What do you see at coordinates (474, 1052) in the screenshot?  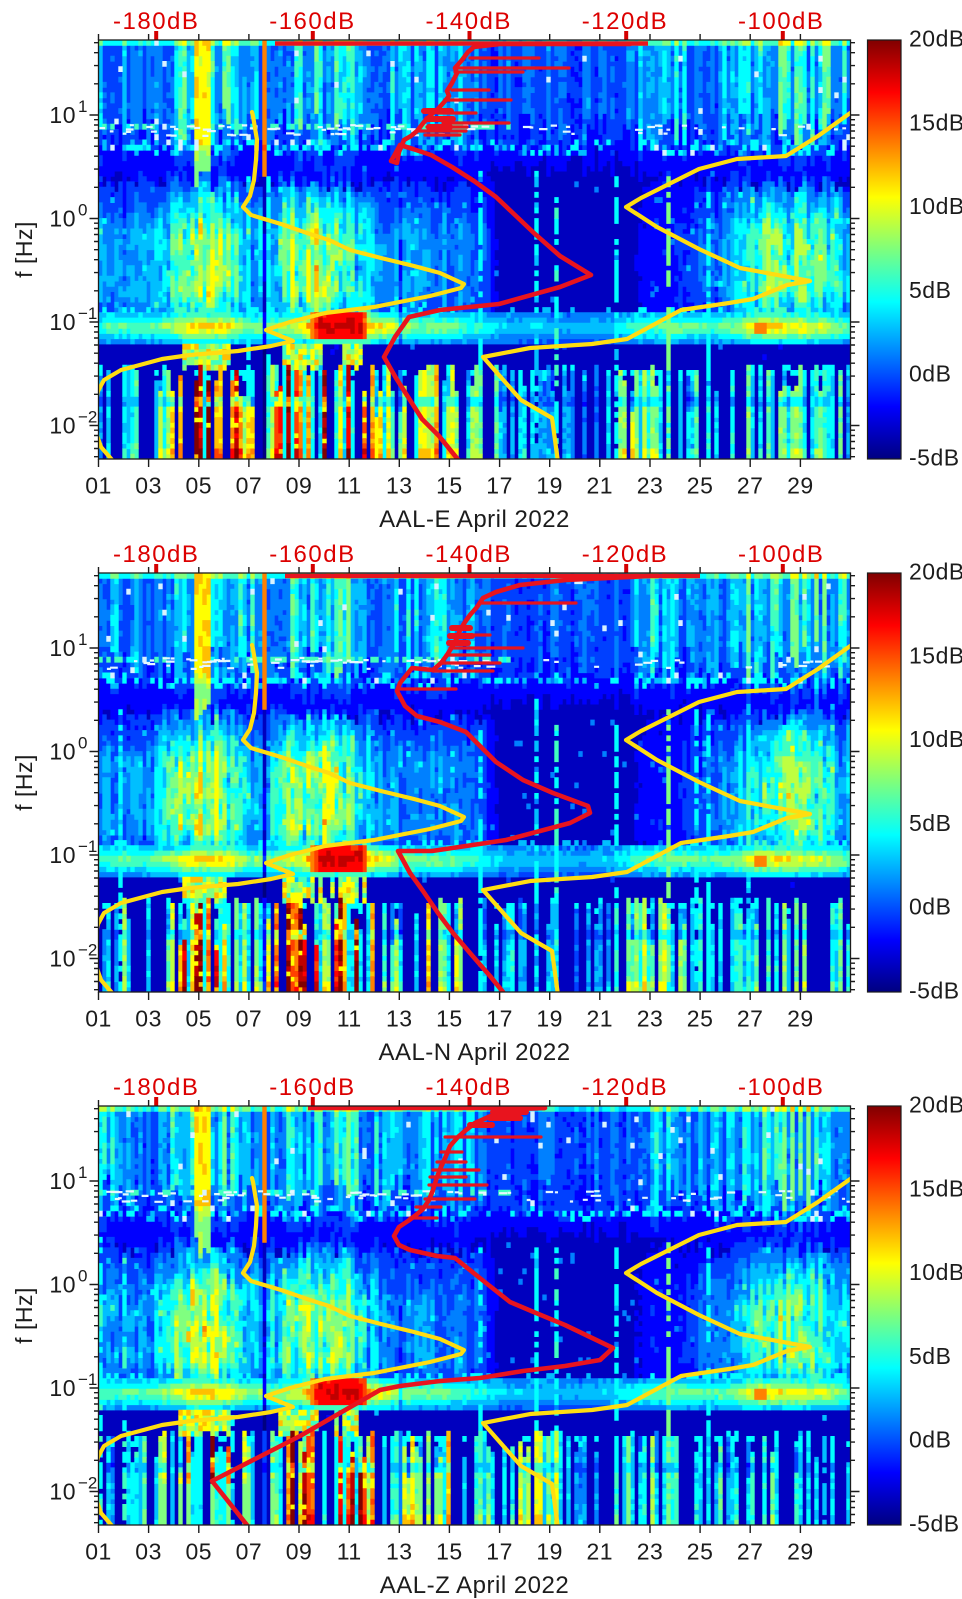 I see `svg-text: AAL-N April 2022` at bounding box center [474, 1052].